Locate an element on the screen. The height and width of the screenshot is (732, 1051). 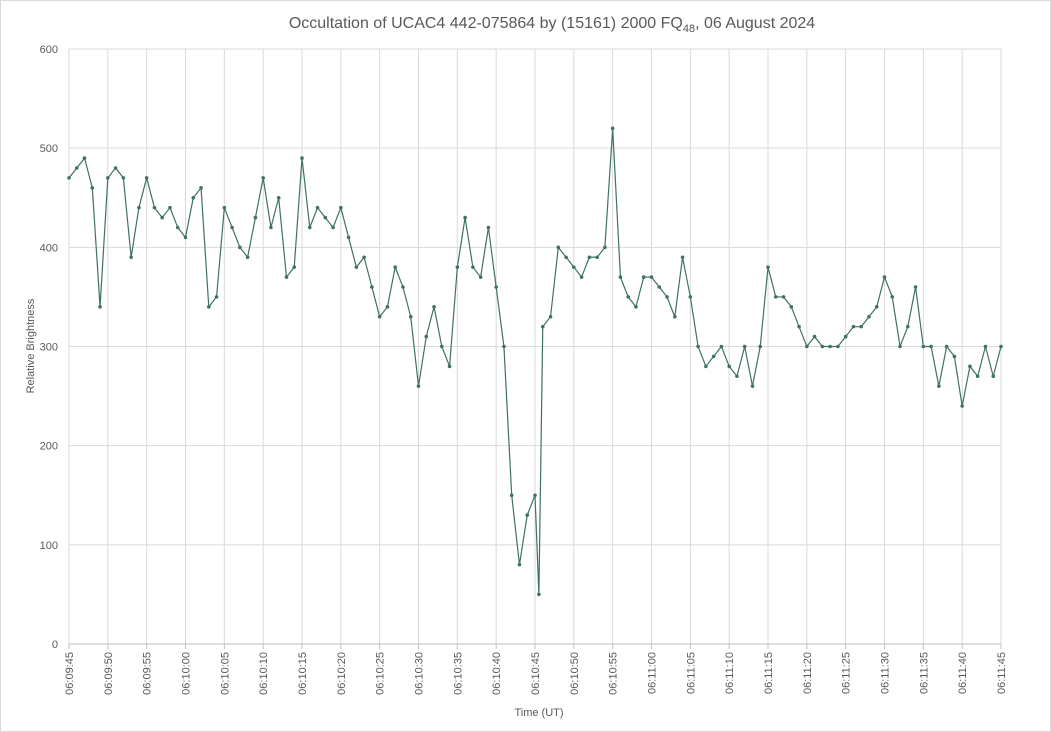
x-tick-label: 06:10:10 is located at coordinates (264, 673).